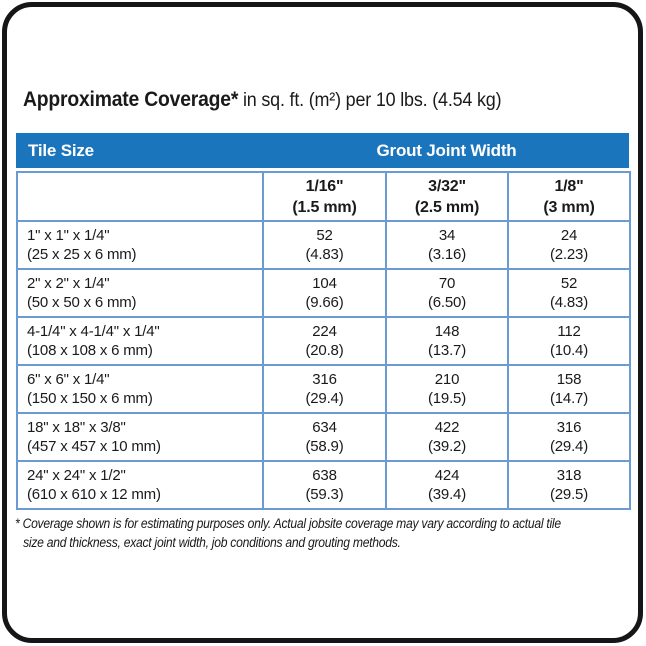 This screenshot has width=646, height=646. I want to click on coverage-m2: (3.16), so click(447, 254).